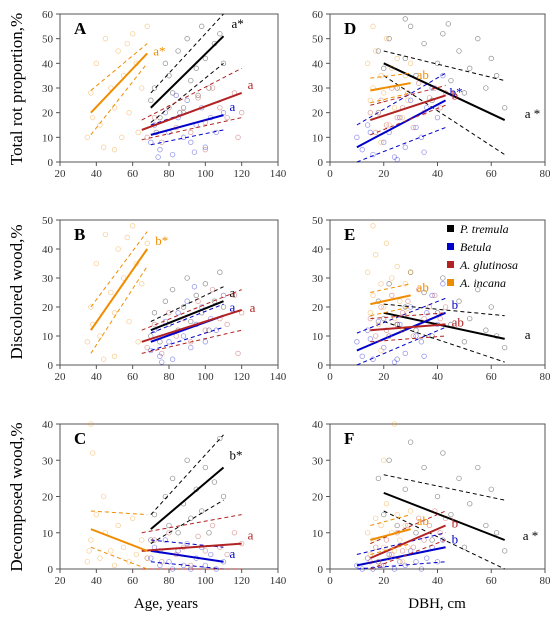 The image size is (550, 617). Describe the element at coordinates (318, 138) in the screenshot. I see `y-tick-label-D-1: 10` at that location.